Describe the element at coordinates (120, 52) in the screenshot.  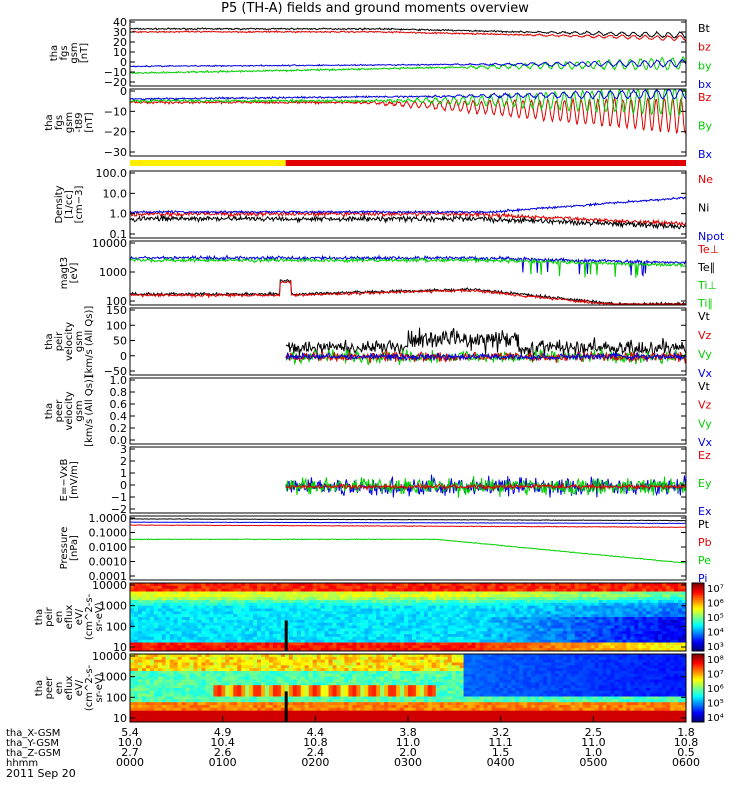
I see `ytick-label: 10` at that location.